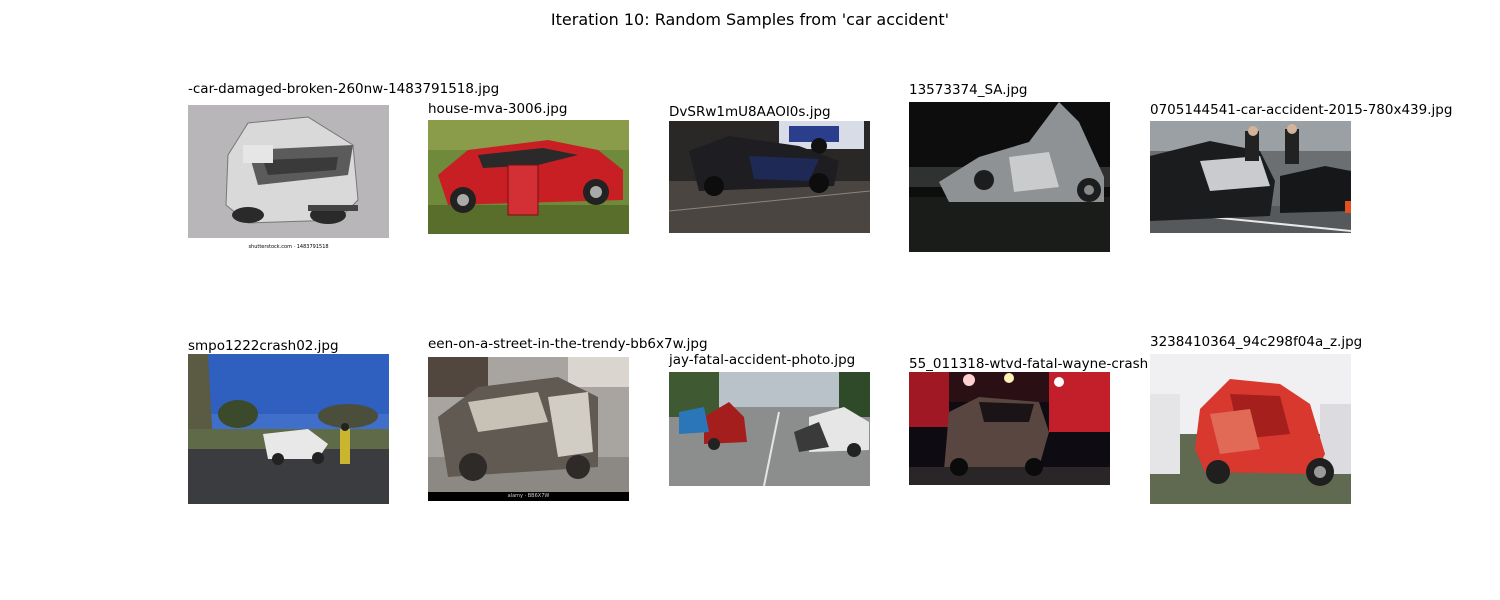 This screenshot has width=1500, height=600. What do you see at coordinates (750, 112) in the screenshot?
I see `sample-caption-3: DvSRw1mU8AAOI0s.jpg` at bounding box center [750, 112].